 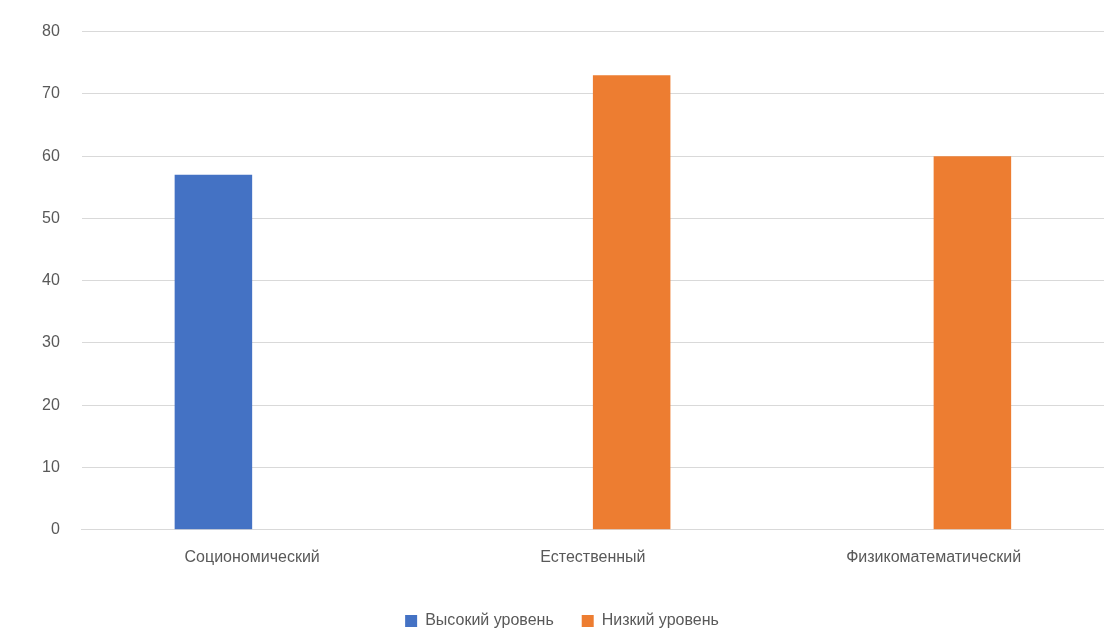 What do you see at coordinates (252, 556) in the screenshot?
I see `x-tick-label: Социономический` at bounding box center [252, 556].